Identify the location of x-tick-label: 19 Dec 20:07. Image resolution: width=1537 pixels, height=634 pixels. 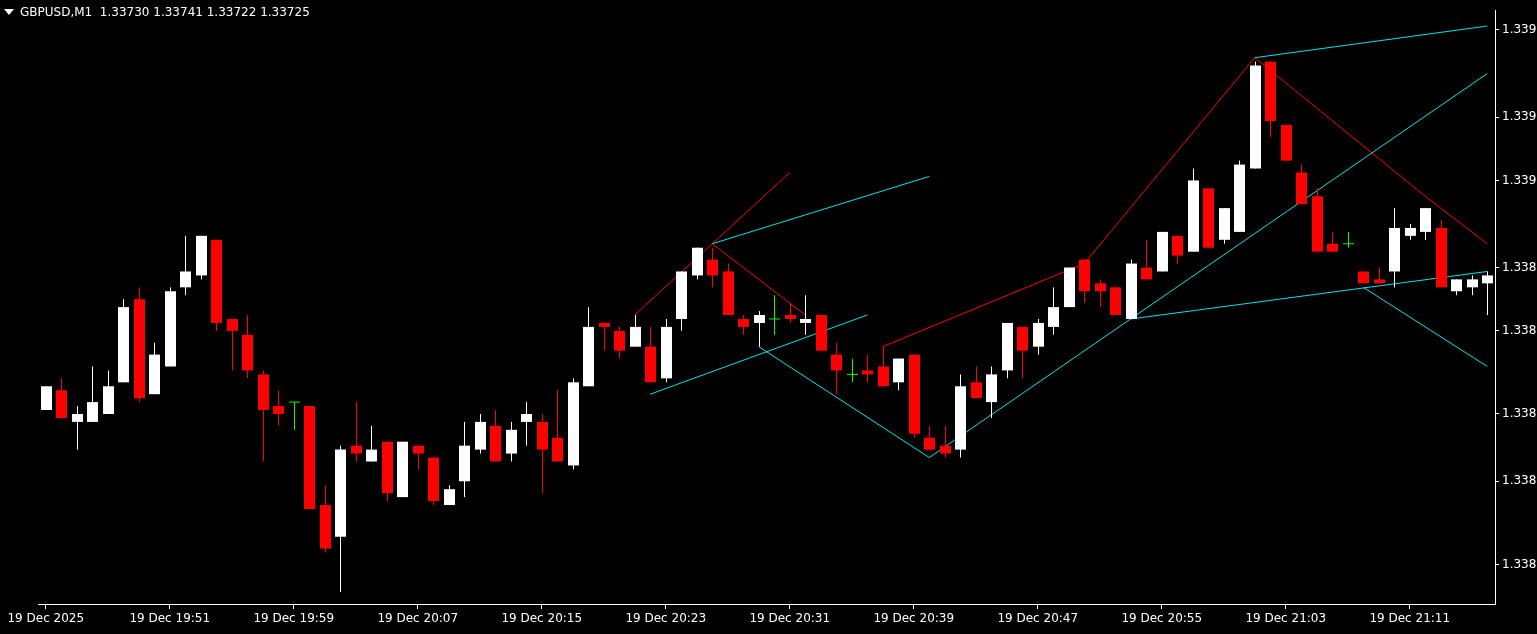
(418, 618).